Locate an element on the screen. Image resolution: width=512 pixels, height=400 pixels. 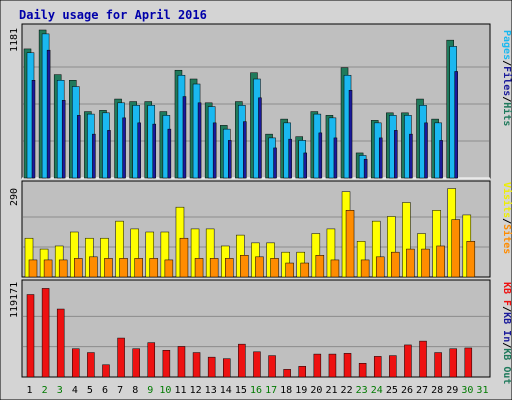
day-label-21: 21 is located at coordinates (331, 390).